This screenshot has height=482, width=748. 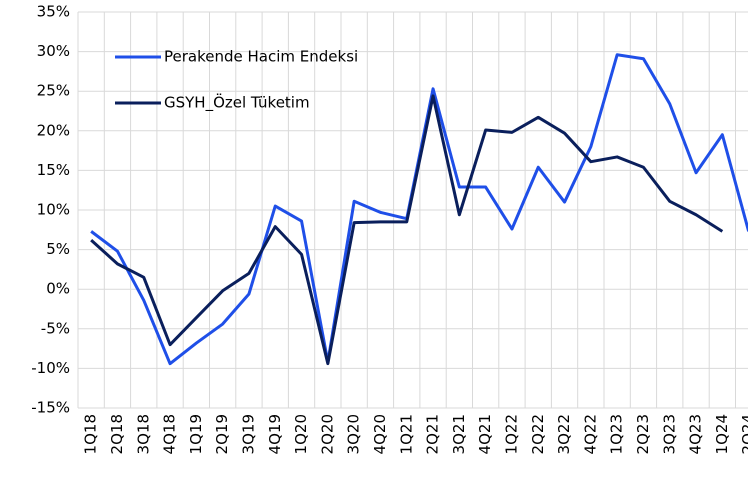 I want to click on y-tick-label: 10%, so click(x=53, y=210).